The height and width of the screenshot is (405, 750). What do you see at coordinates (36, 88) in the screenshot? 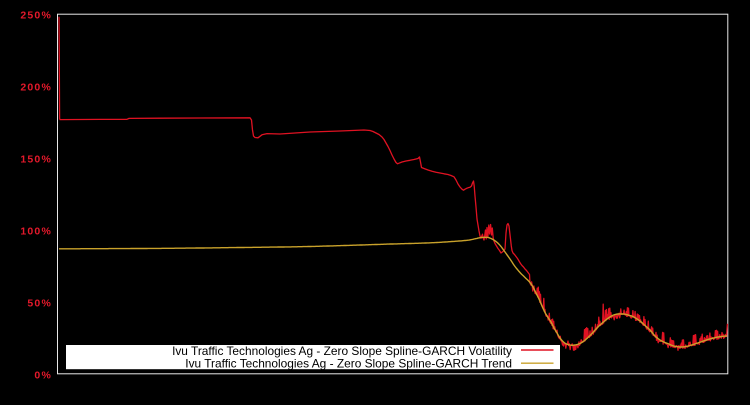
I see `svg-text: 200%` at bounding box center [36, 88].